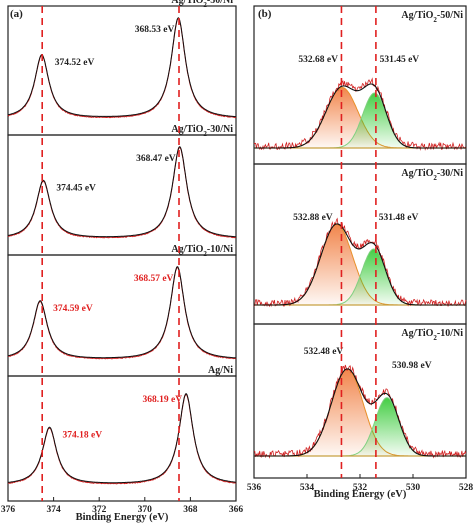 This screenshot has width=474, height=524. What do you see at coordinates (202, 251) in the screenshot?
I see `sample-label-a: Ag/TiO2-10/Ni` at bounding box center [202, 251].